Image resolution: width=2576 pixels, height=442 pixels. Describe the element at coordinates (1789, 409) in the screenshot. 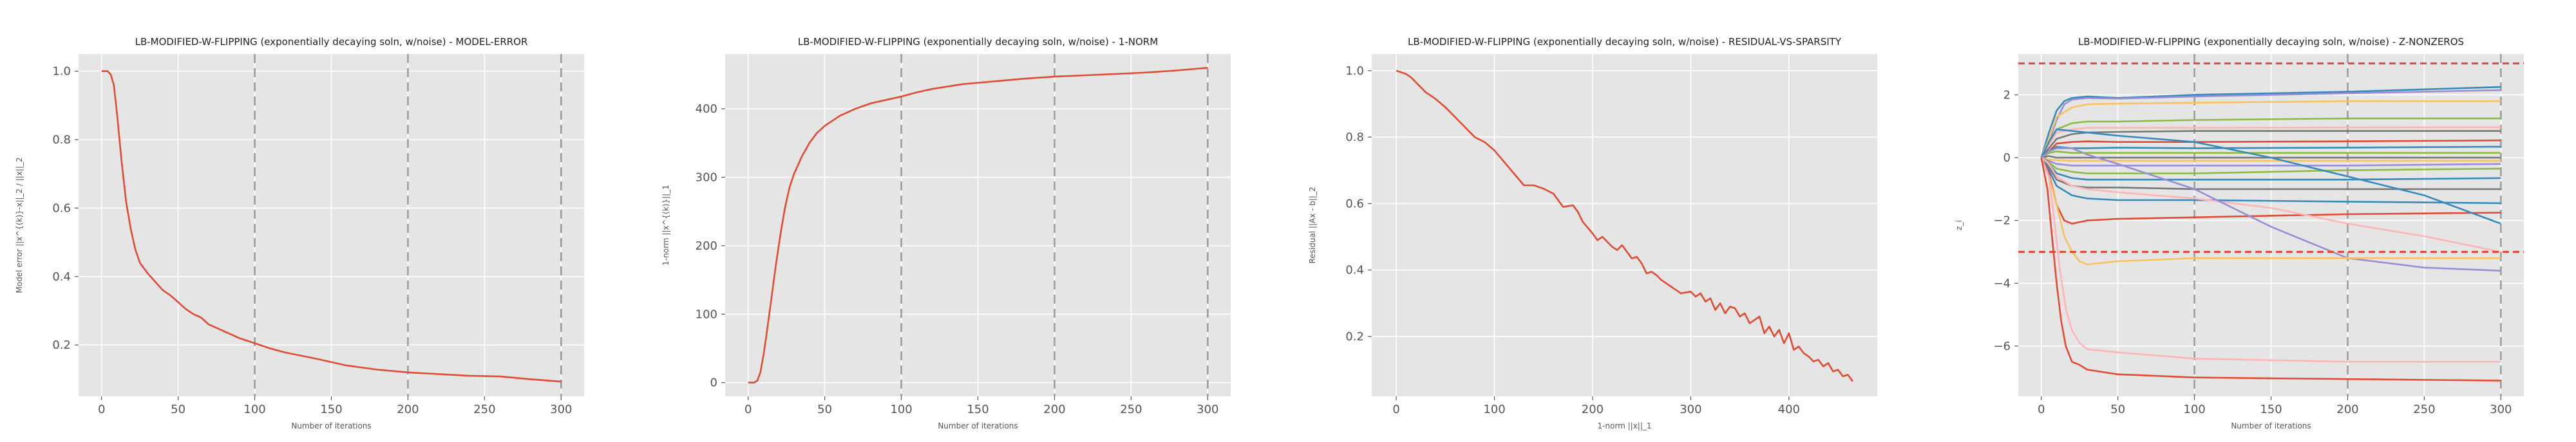

I see `x-tick-label: 400` at that location.